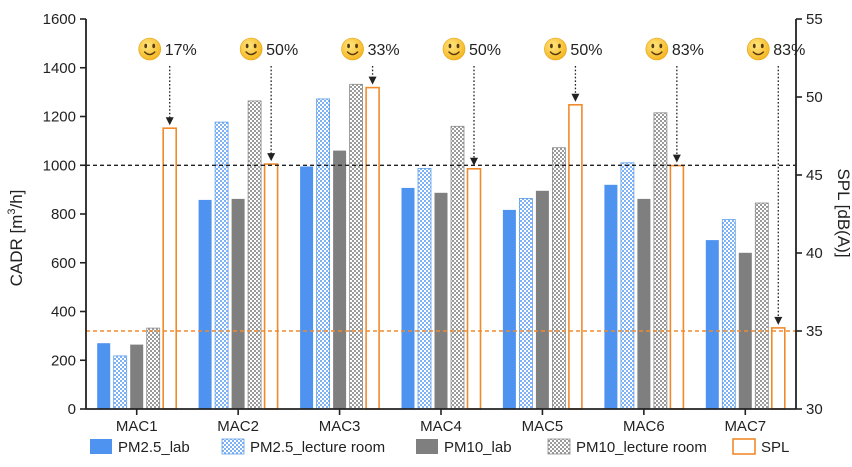 The width and height of the screenshot is (852, 467). I want to click on bar-spl-mac1, so click(169, 268).